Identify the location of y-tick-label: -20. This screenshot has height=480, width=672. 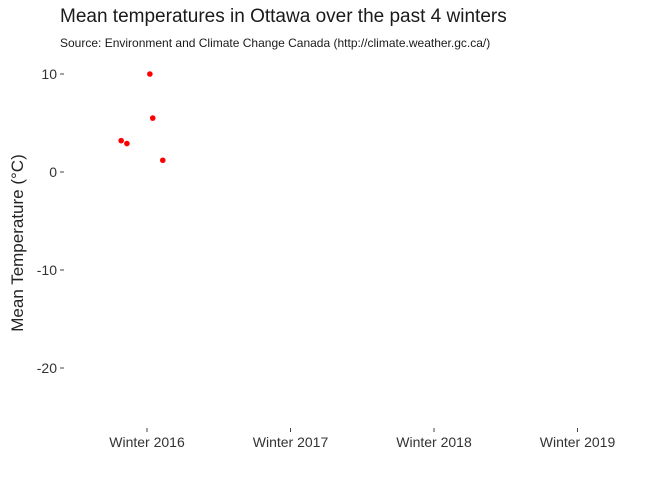
(47, 368).